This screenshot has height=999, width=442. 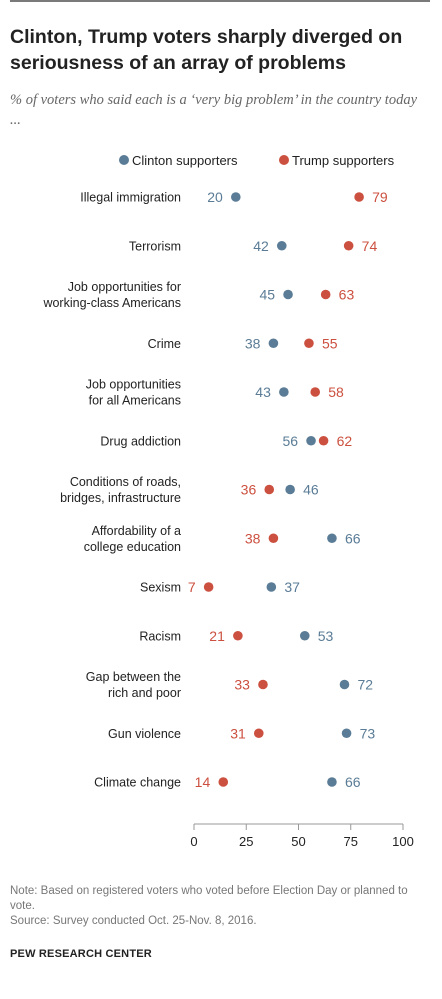 I want to click on category-label-line: Climate change, so click(x=137, y=783).